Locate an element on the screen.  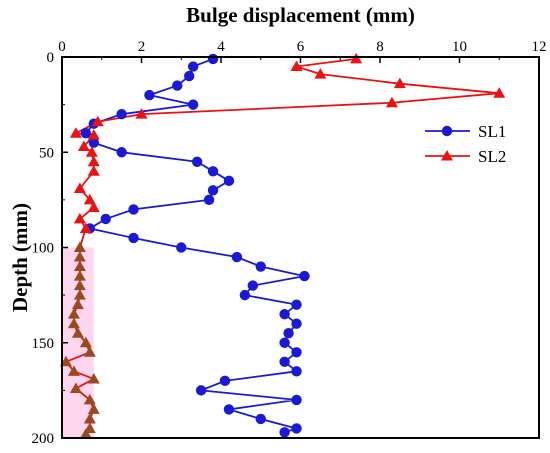
legend-marker-sl1 is located at coordinates (447, 131).